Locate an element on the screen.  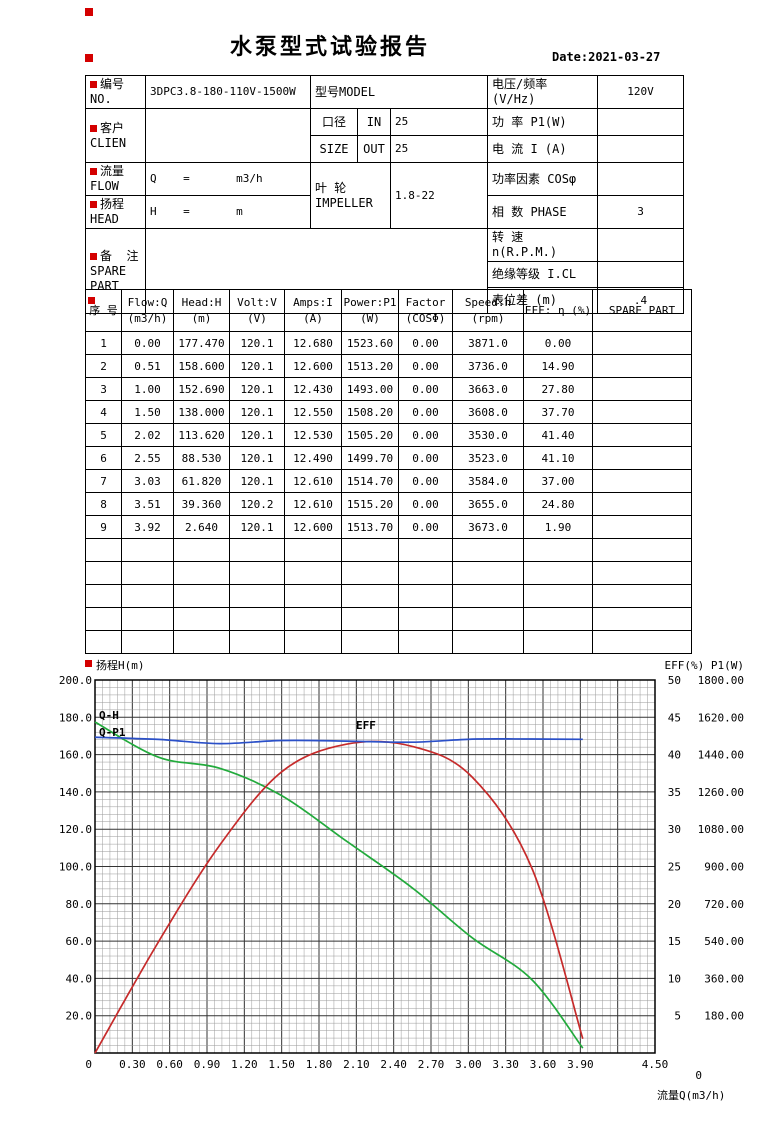
column-header-7: Factor (COSΦ) is located at coordinates (425, 310).